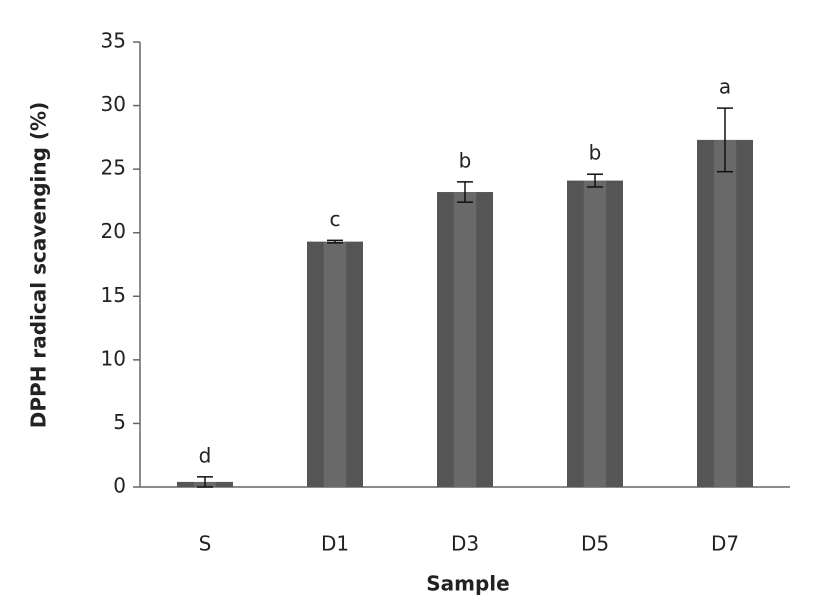 The height and width of the screenshot is (610, 827). What do you see at coordinates (119, 486) in the screenshot?
I see `y-tick-label: 0` at bounding box center [119, 486].